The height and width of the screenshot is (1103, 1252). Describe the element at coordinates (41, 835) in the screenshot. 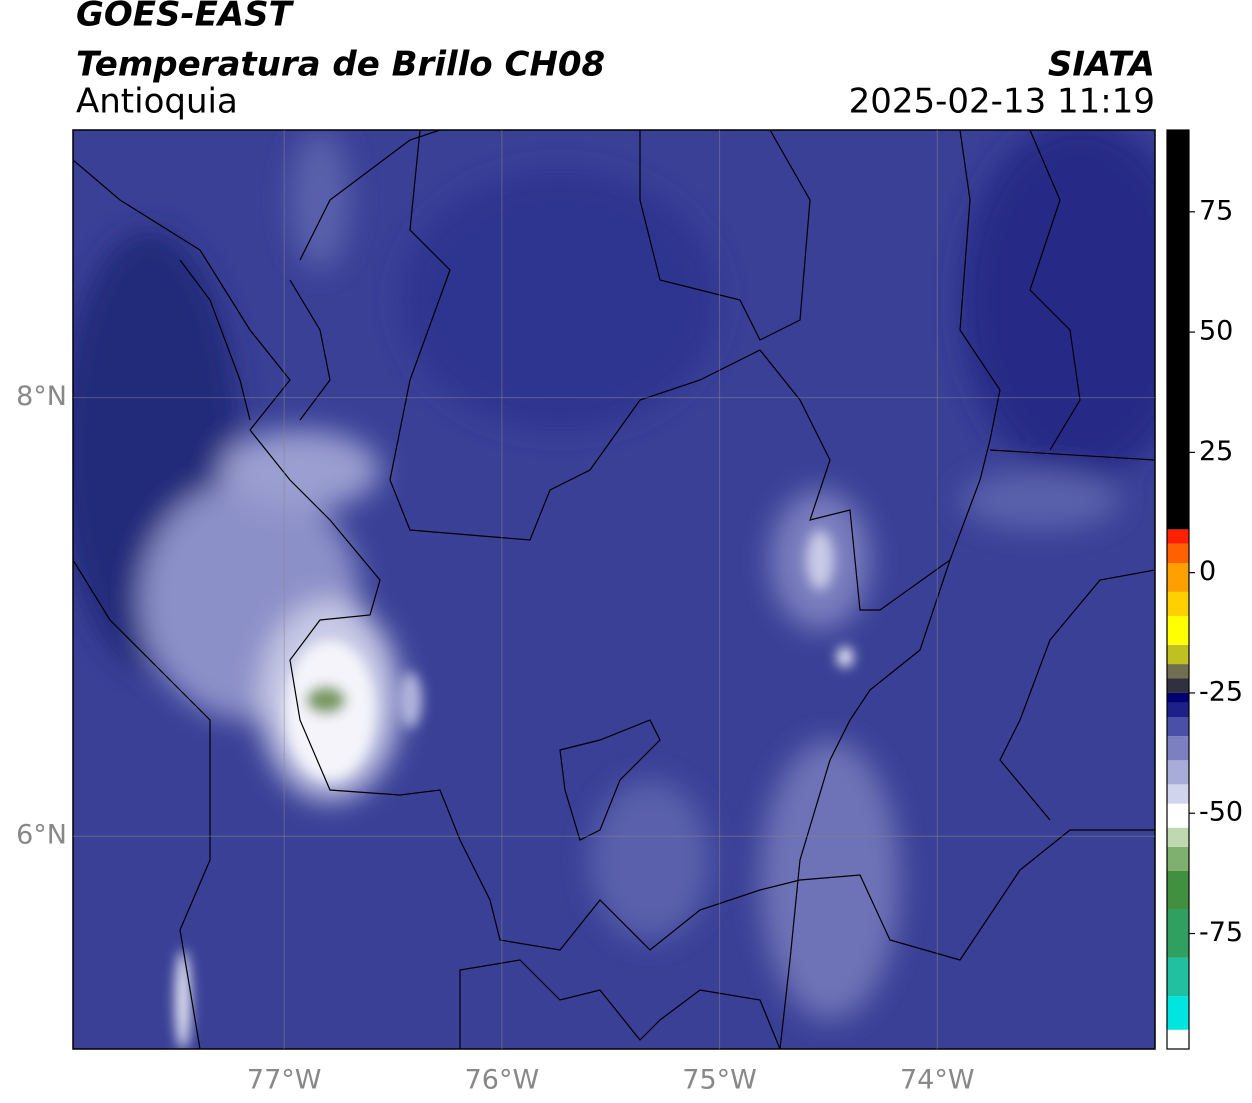

I see `y-tick-label: 6°N` at that location.